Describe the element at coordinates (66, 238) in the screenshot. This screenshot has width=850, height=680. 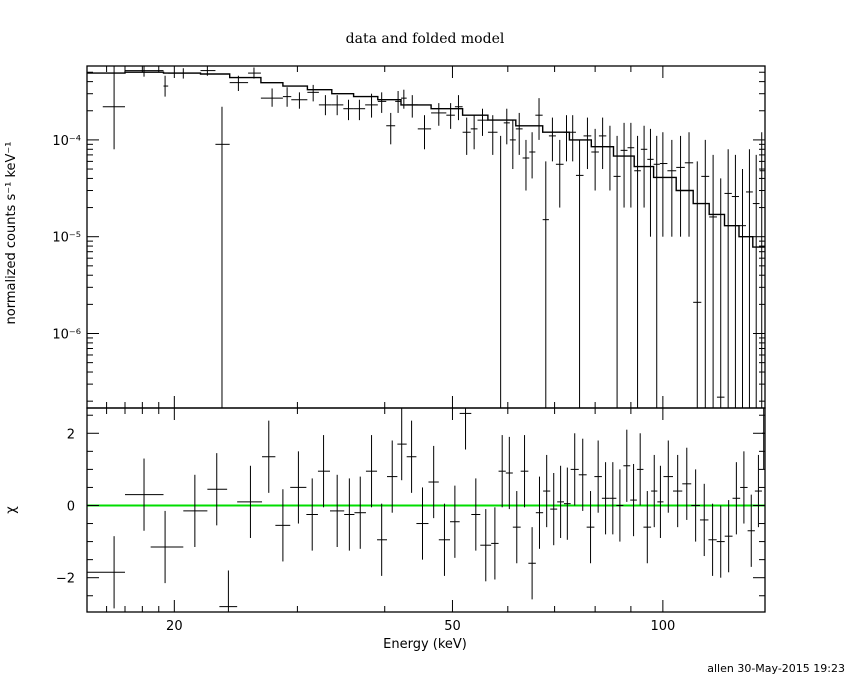
I see `y-tick-label: 10⁻⁵` at that location.